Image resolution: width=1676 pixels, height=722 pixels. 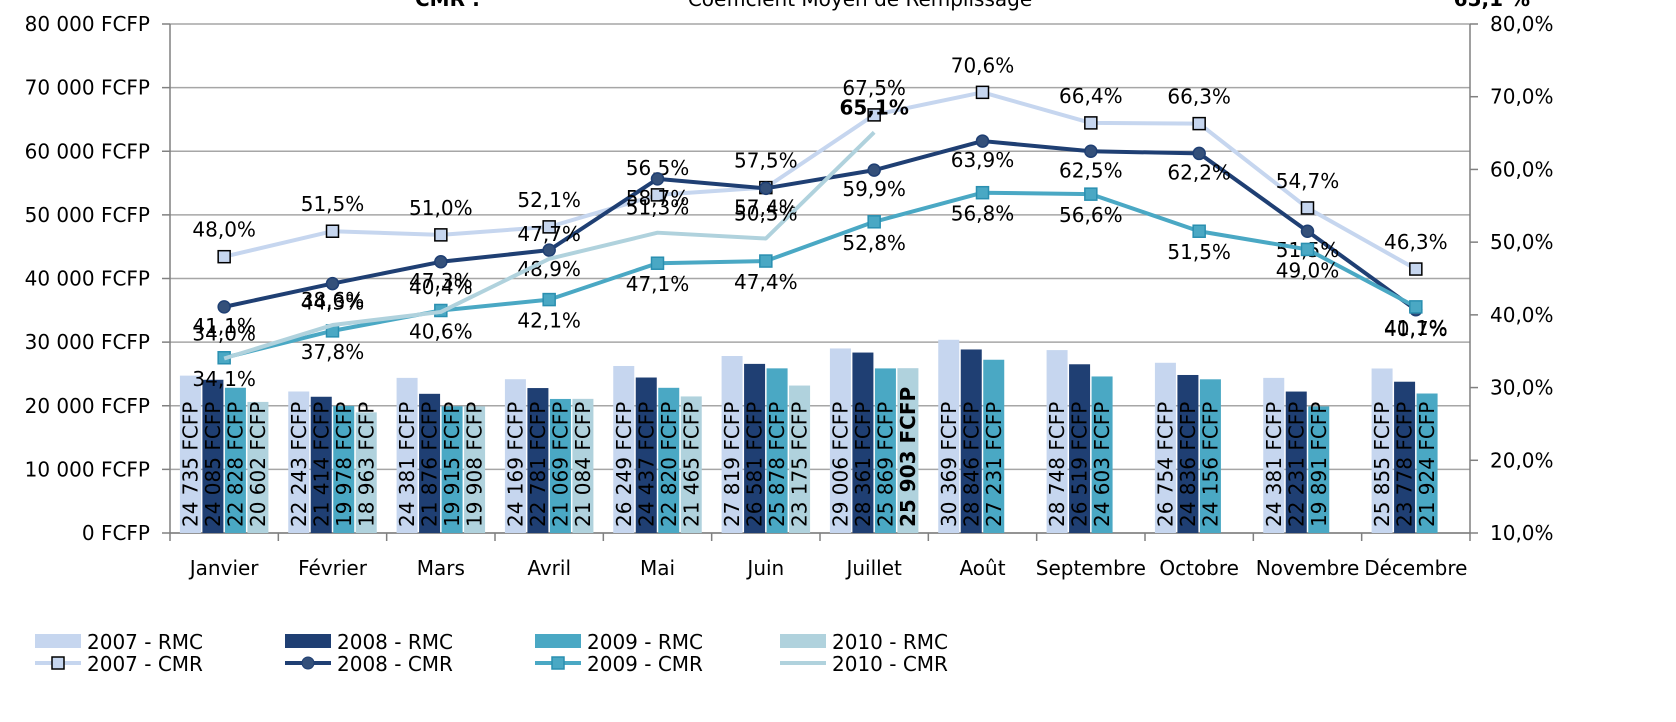 I want to click on bar-label: 30 369 FCFP, so click(x=949, y=464).